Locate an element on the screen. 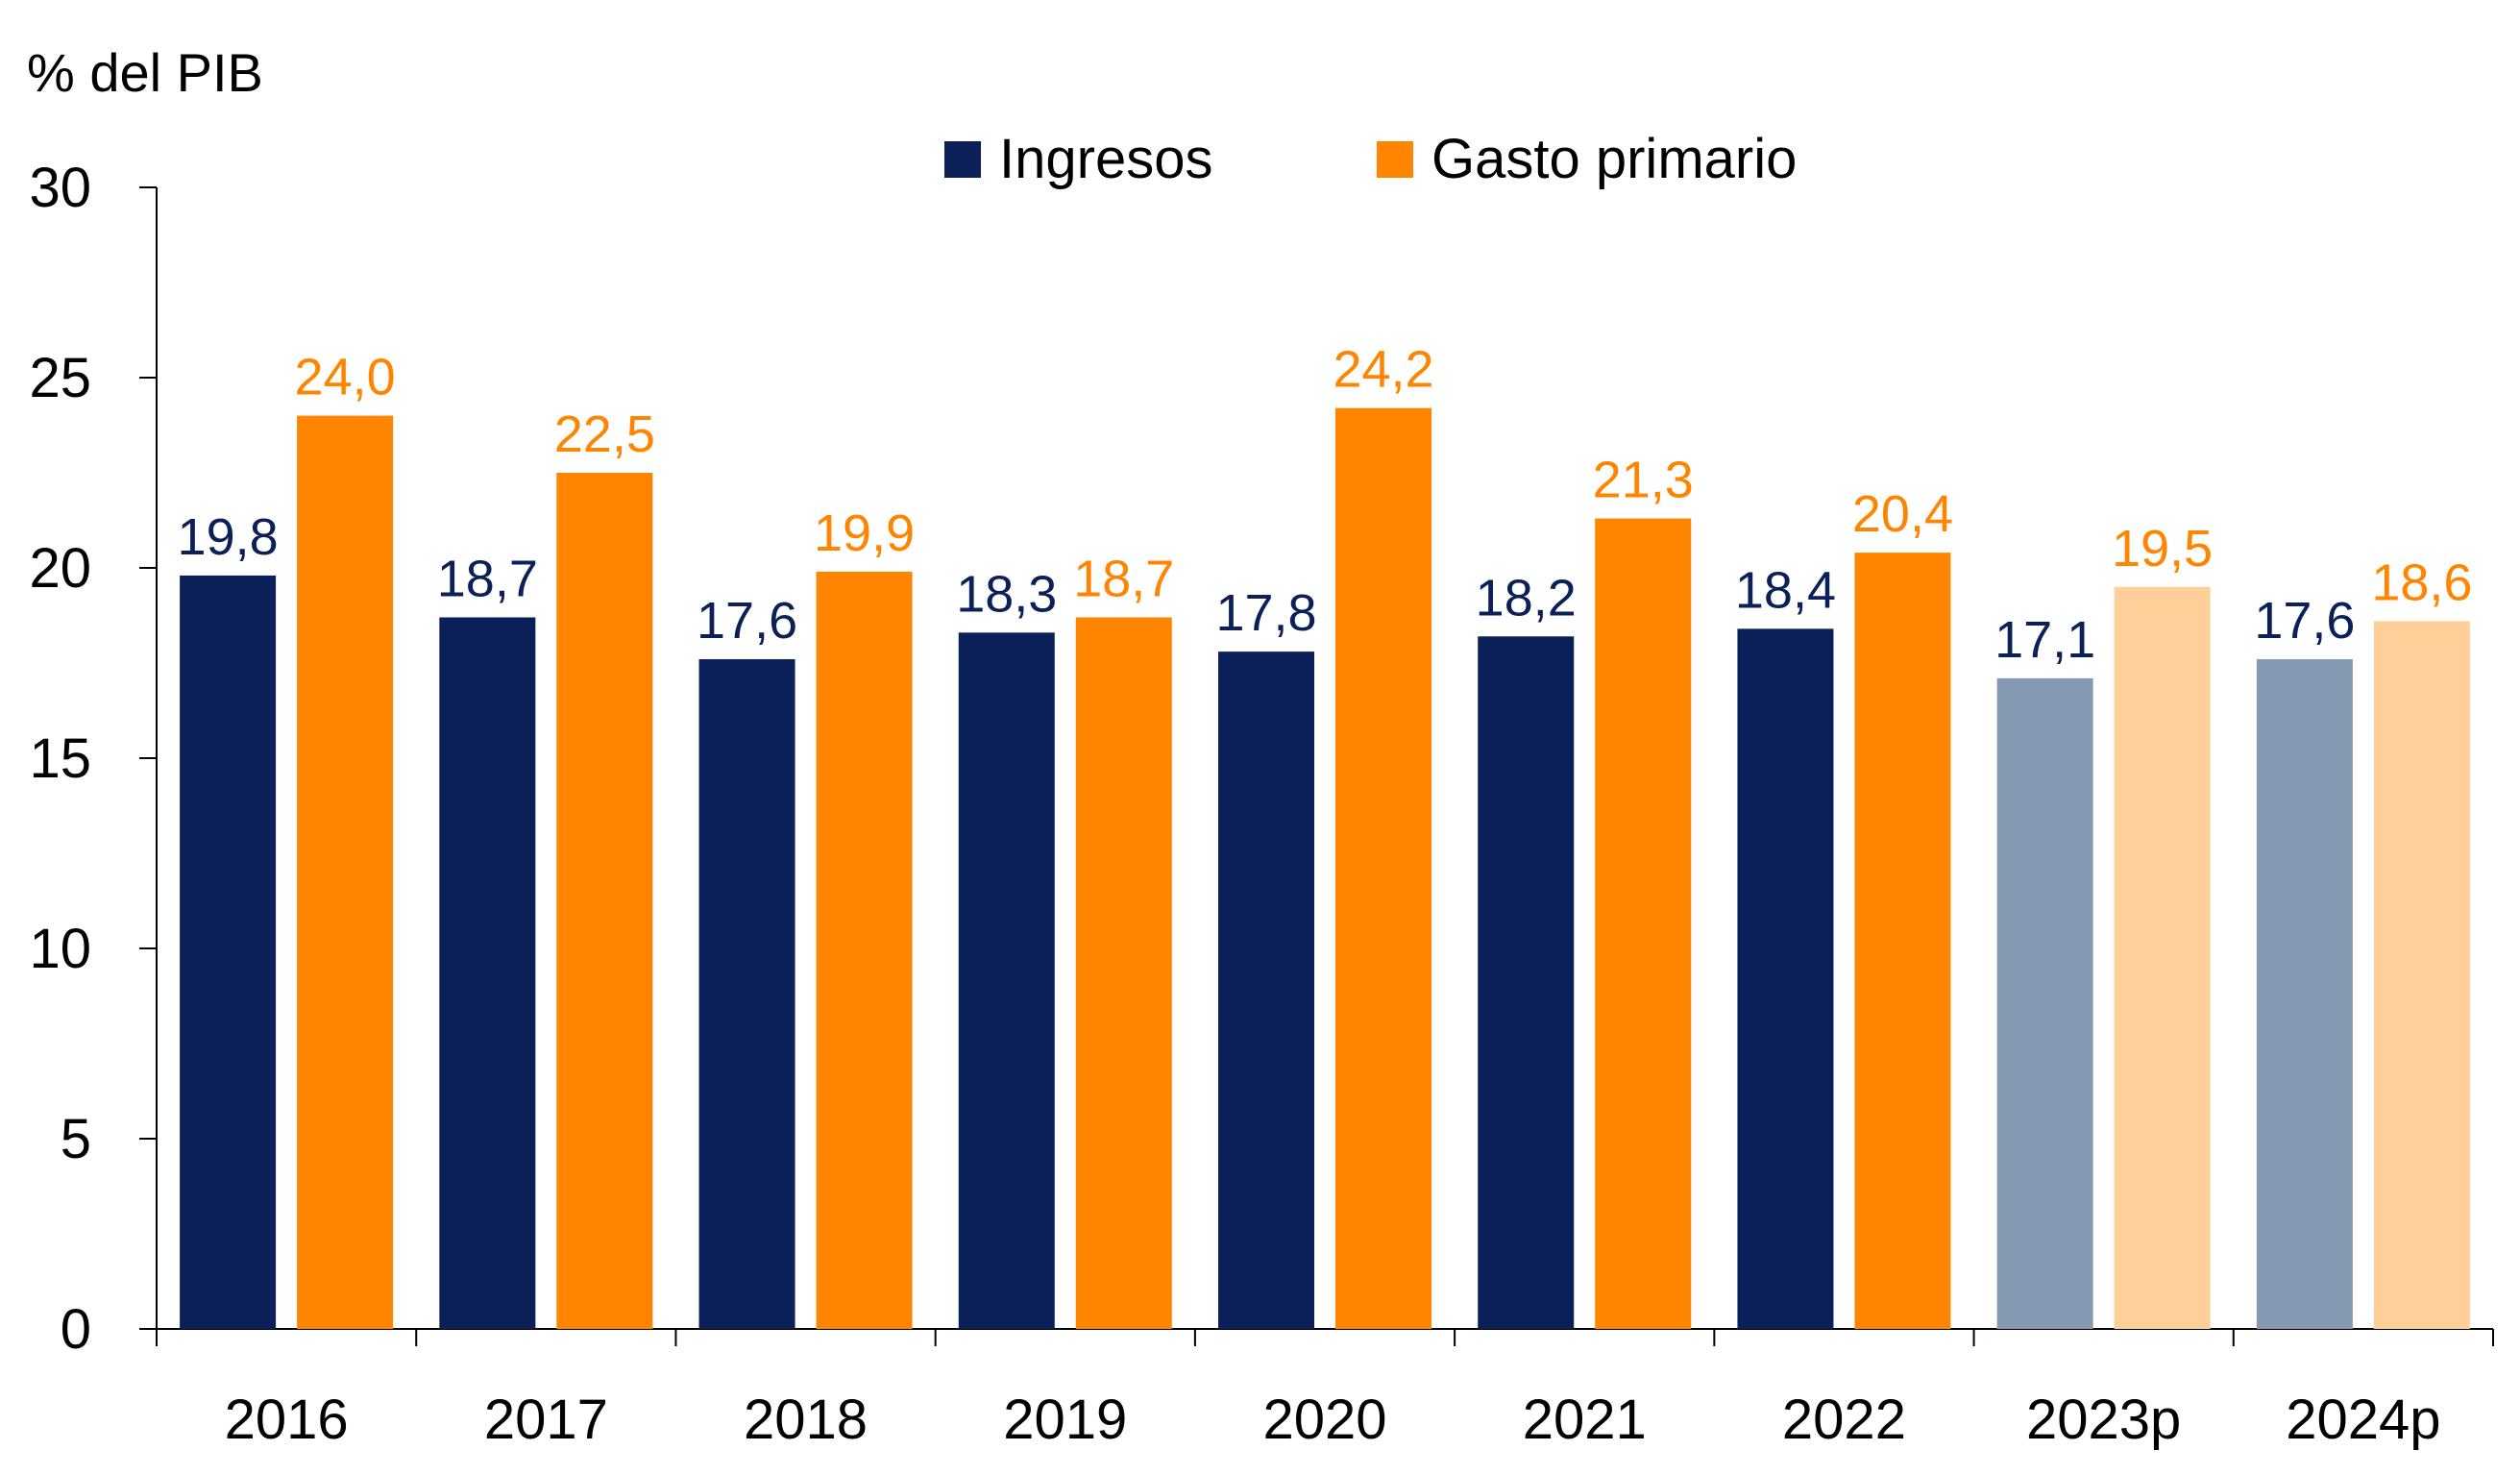 Image resolution: width=2520 pixels, height=1475 pixels. y-tick-label: 0 is located at coordinates (76, 1329).